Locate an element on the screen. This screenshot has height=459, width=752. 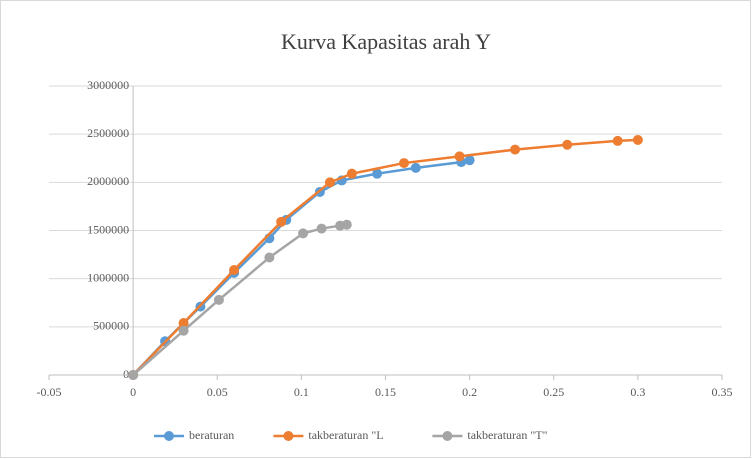
x-tick-label: -0.05 is located at coordinates (49, 392).